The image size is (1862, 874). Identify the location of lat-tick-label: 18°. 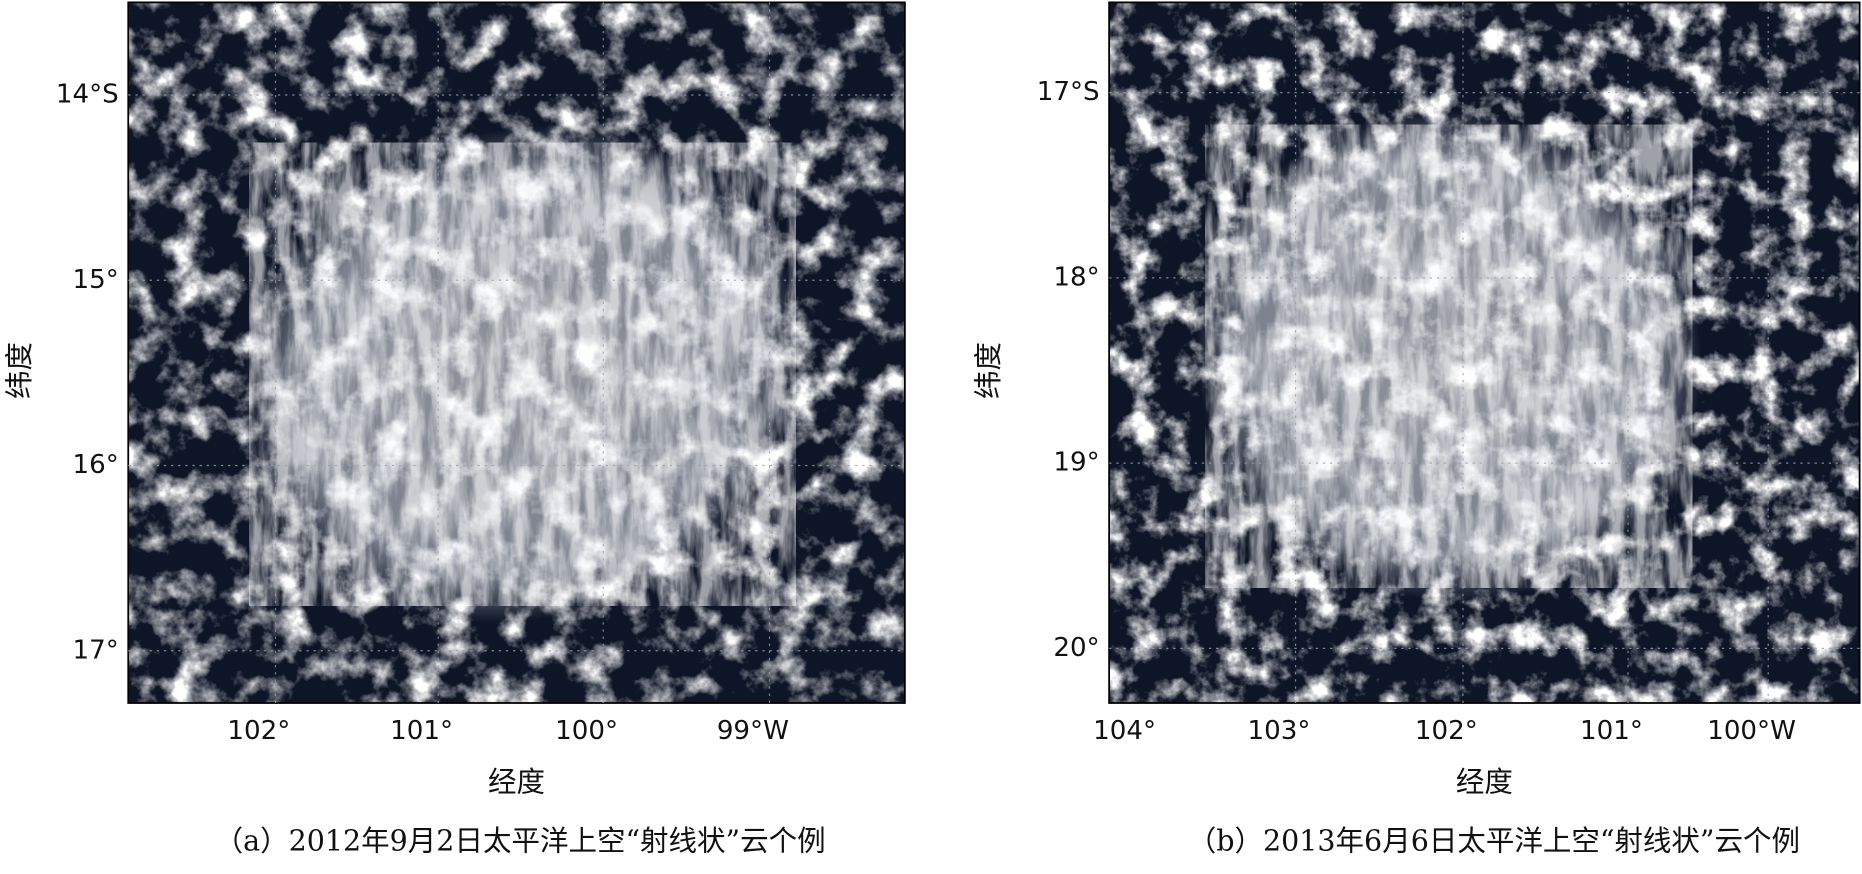
(1076, 277).